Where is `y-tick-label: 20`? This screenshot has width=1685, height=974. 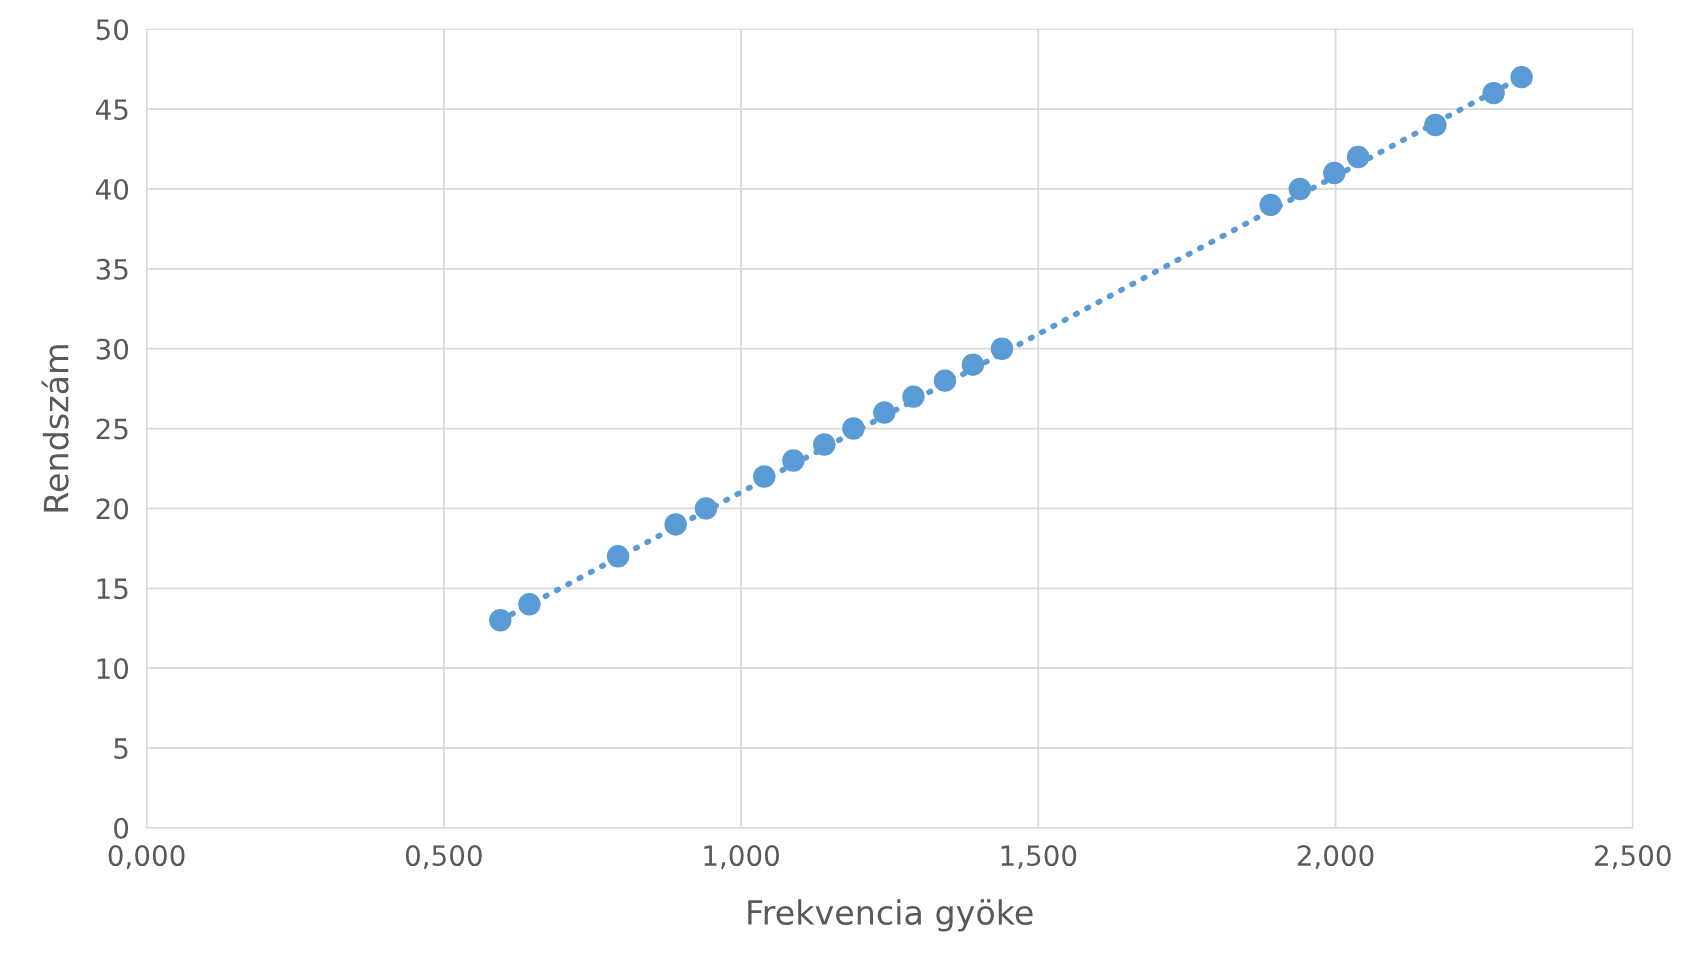
y-tick-label: 20 is located at coordinates (112, 509).